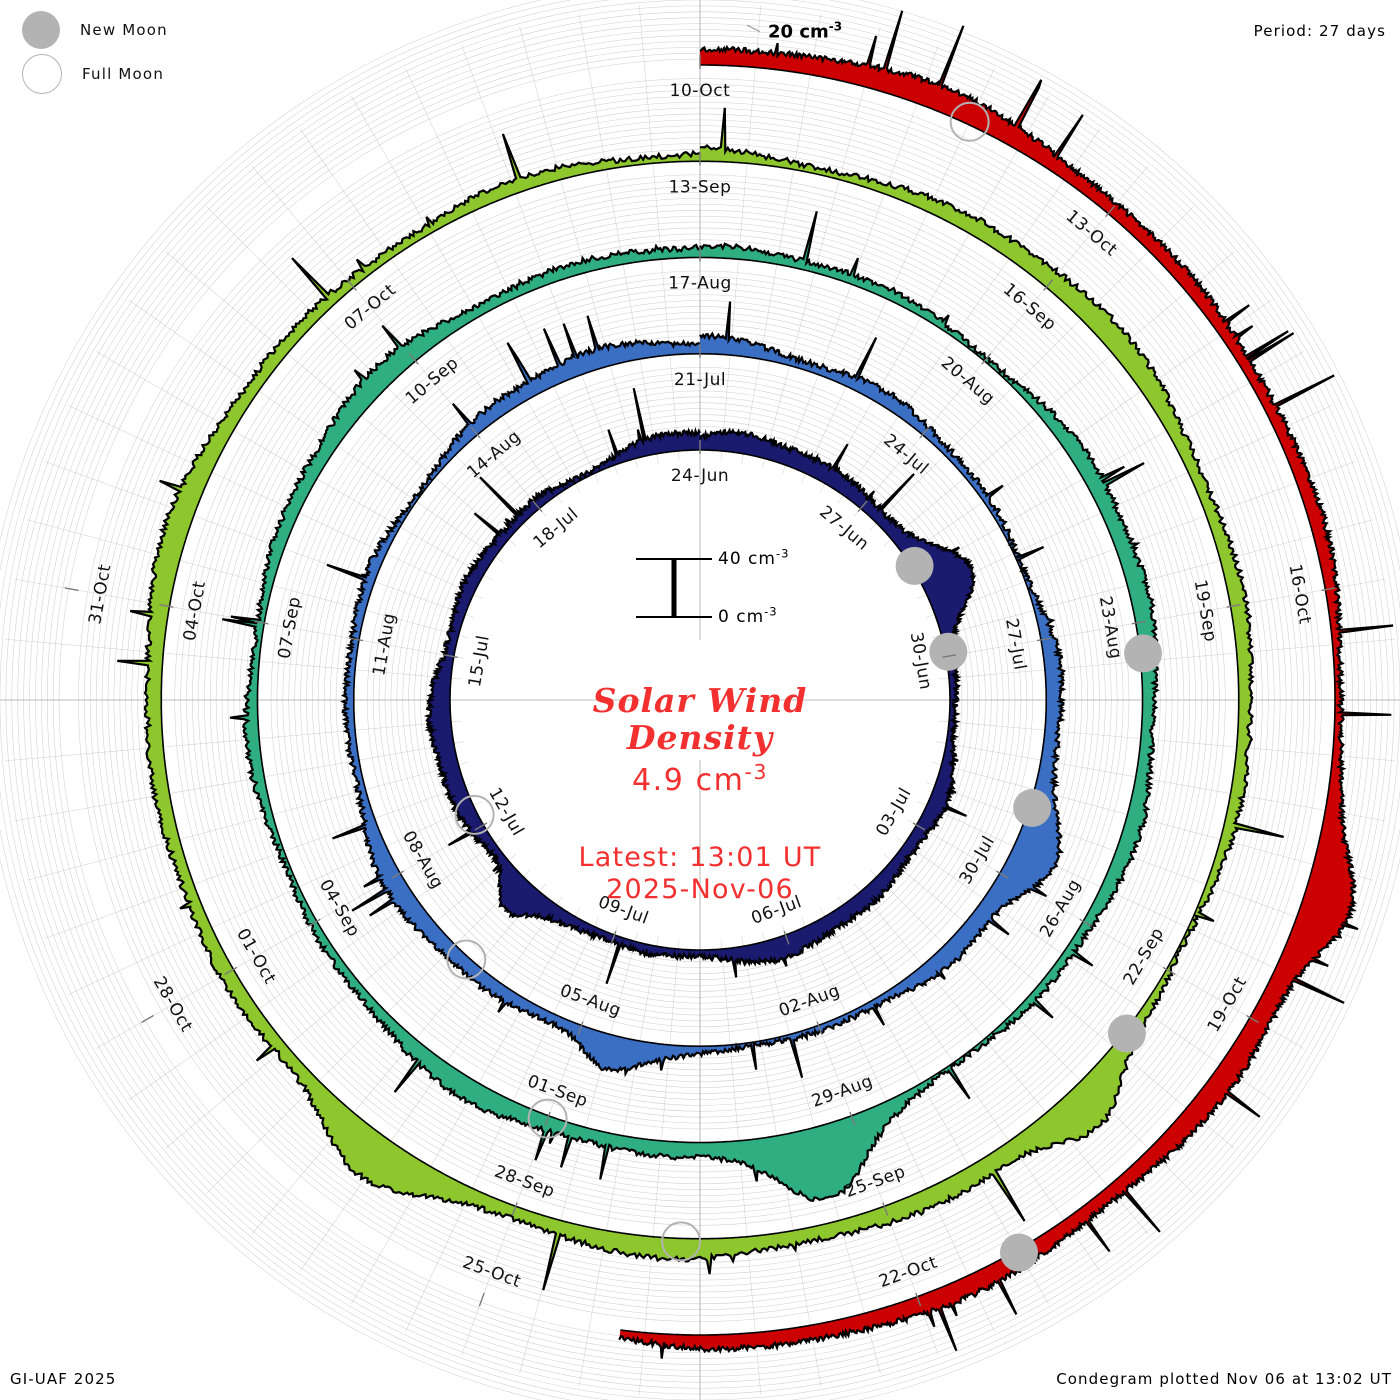 The image size is (1400, 1400). I want to click on title-line-2: Density, so click(700, 737).